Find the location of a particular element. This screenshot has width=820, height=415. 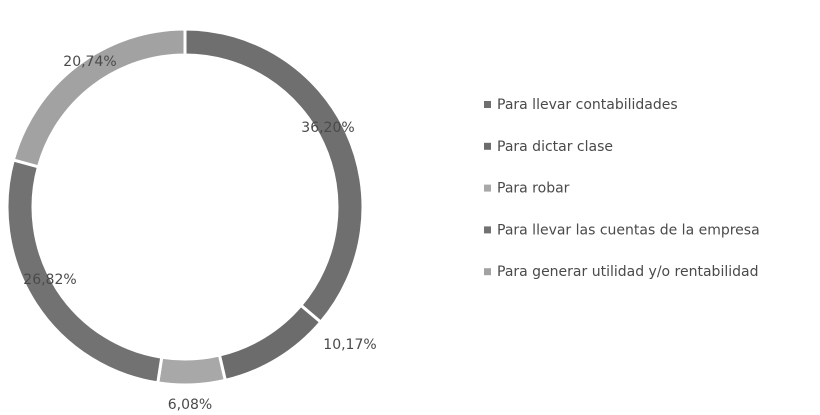

legend-label: Para dictar clase is located at coordinates (555, 147).